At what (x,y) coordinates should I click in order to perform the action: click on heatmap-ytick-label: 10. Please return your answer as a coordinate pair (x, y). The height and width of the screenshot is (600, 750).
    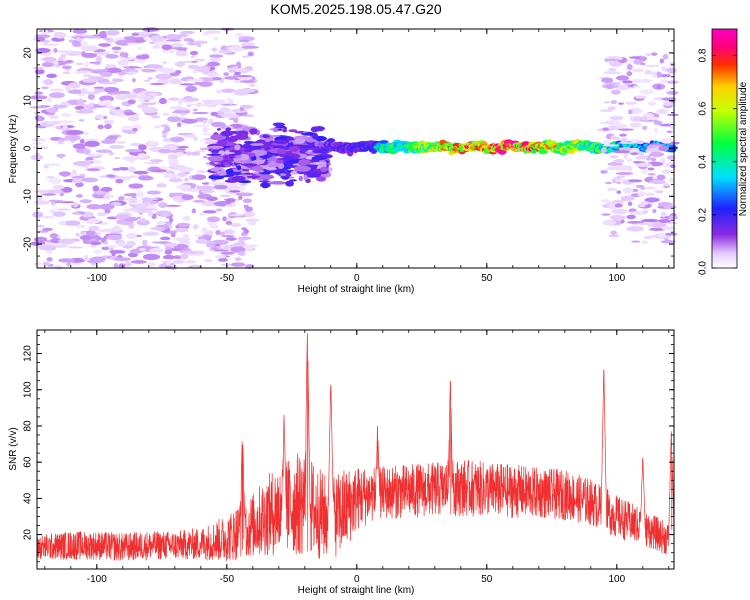
    Looking at the image, I should click on (28, 101).